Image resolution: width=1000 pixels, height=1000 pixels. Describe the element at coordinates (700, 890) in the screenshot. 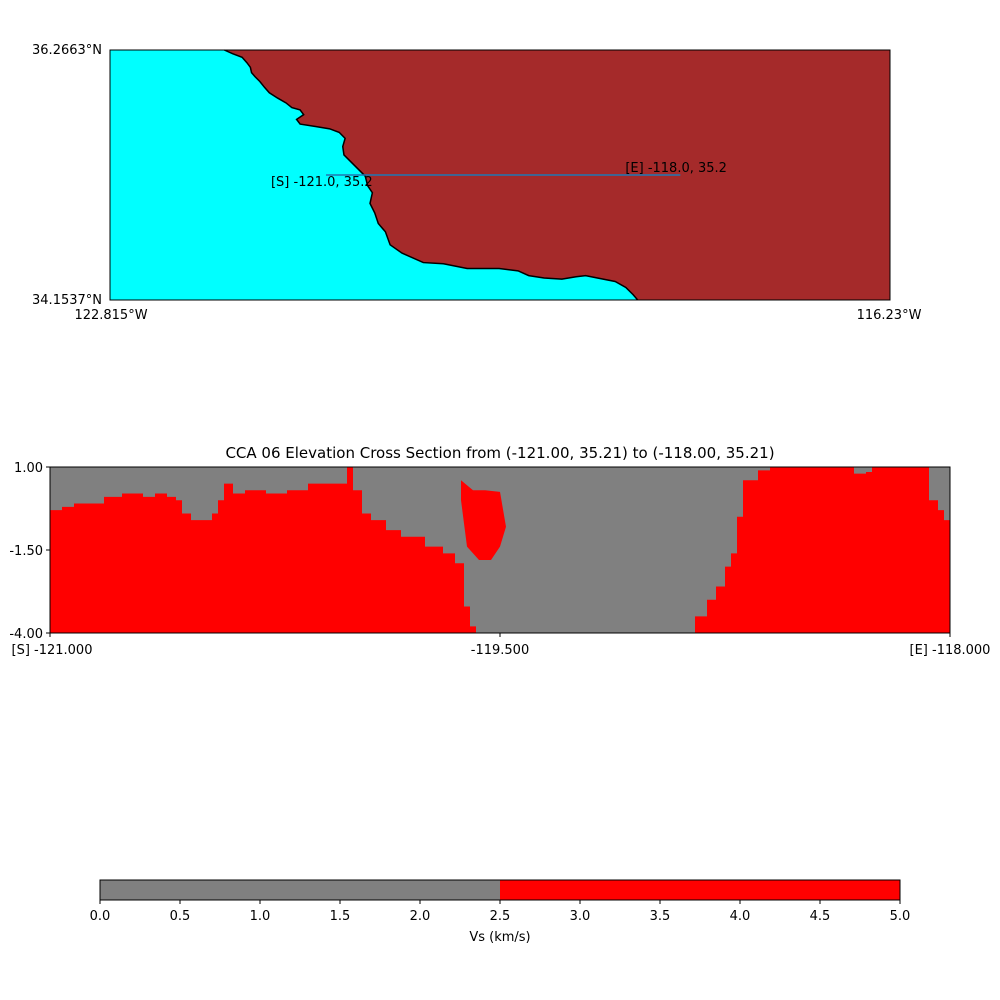

I see `colorbar-high-segment` at that location.